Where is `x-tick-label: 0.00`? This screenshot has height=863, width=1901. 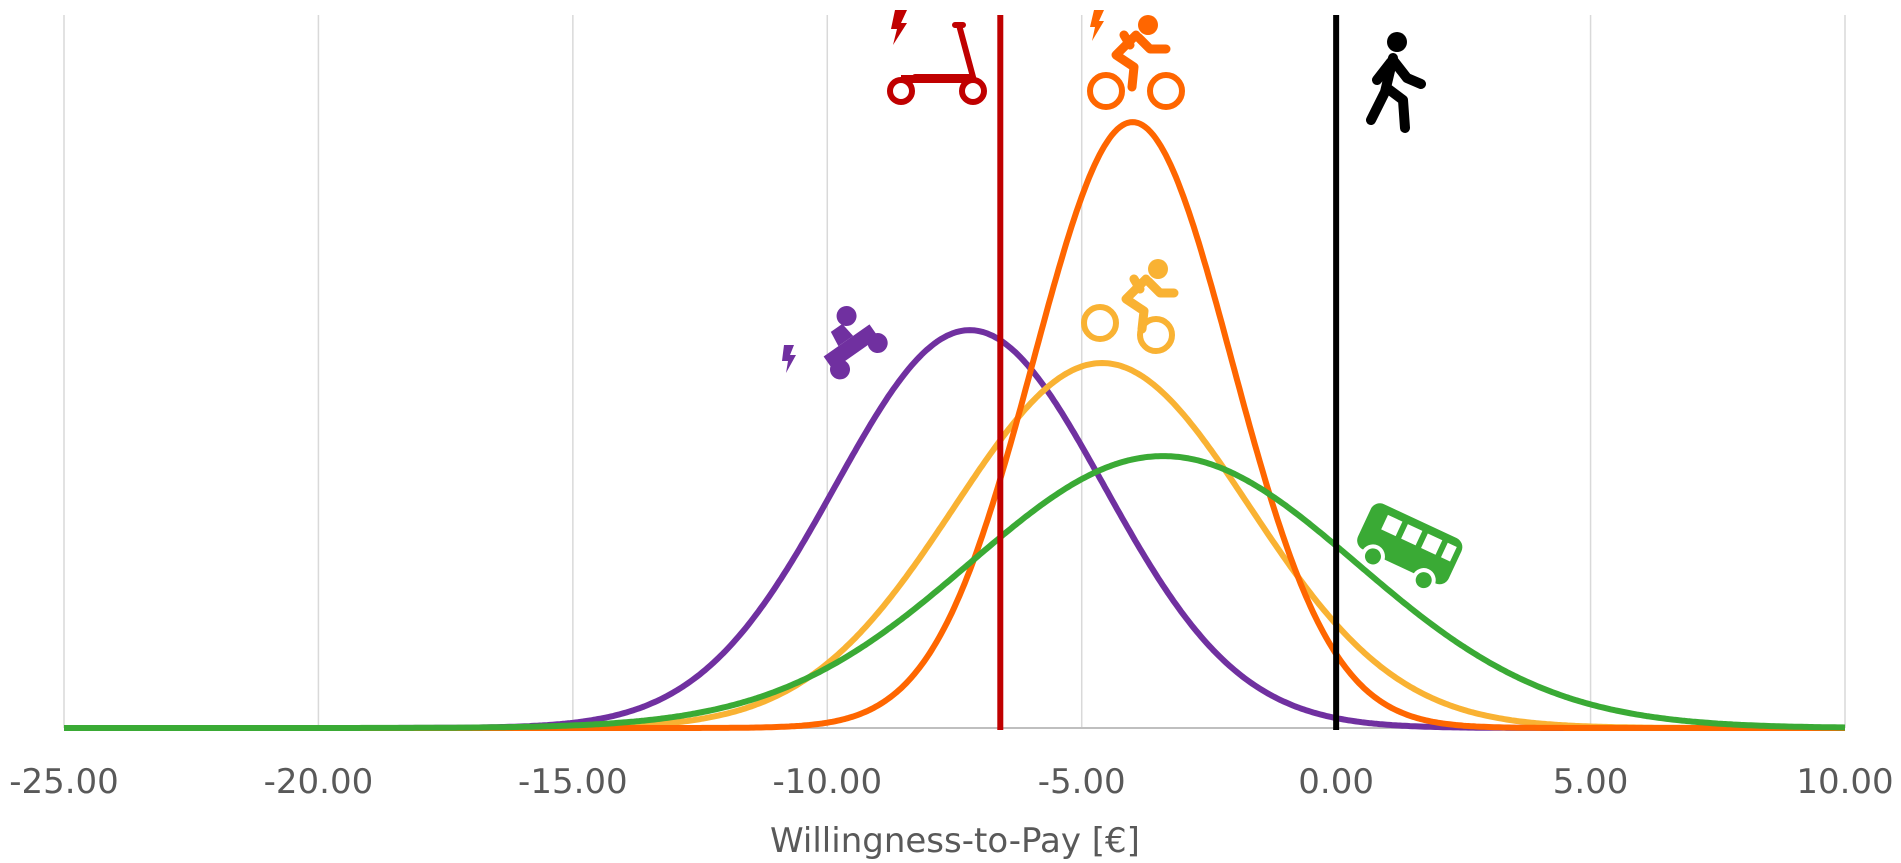
x-tick-label: 0.00 is located at coordinates (1336, 782).